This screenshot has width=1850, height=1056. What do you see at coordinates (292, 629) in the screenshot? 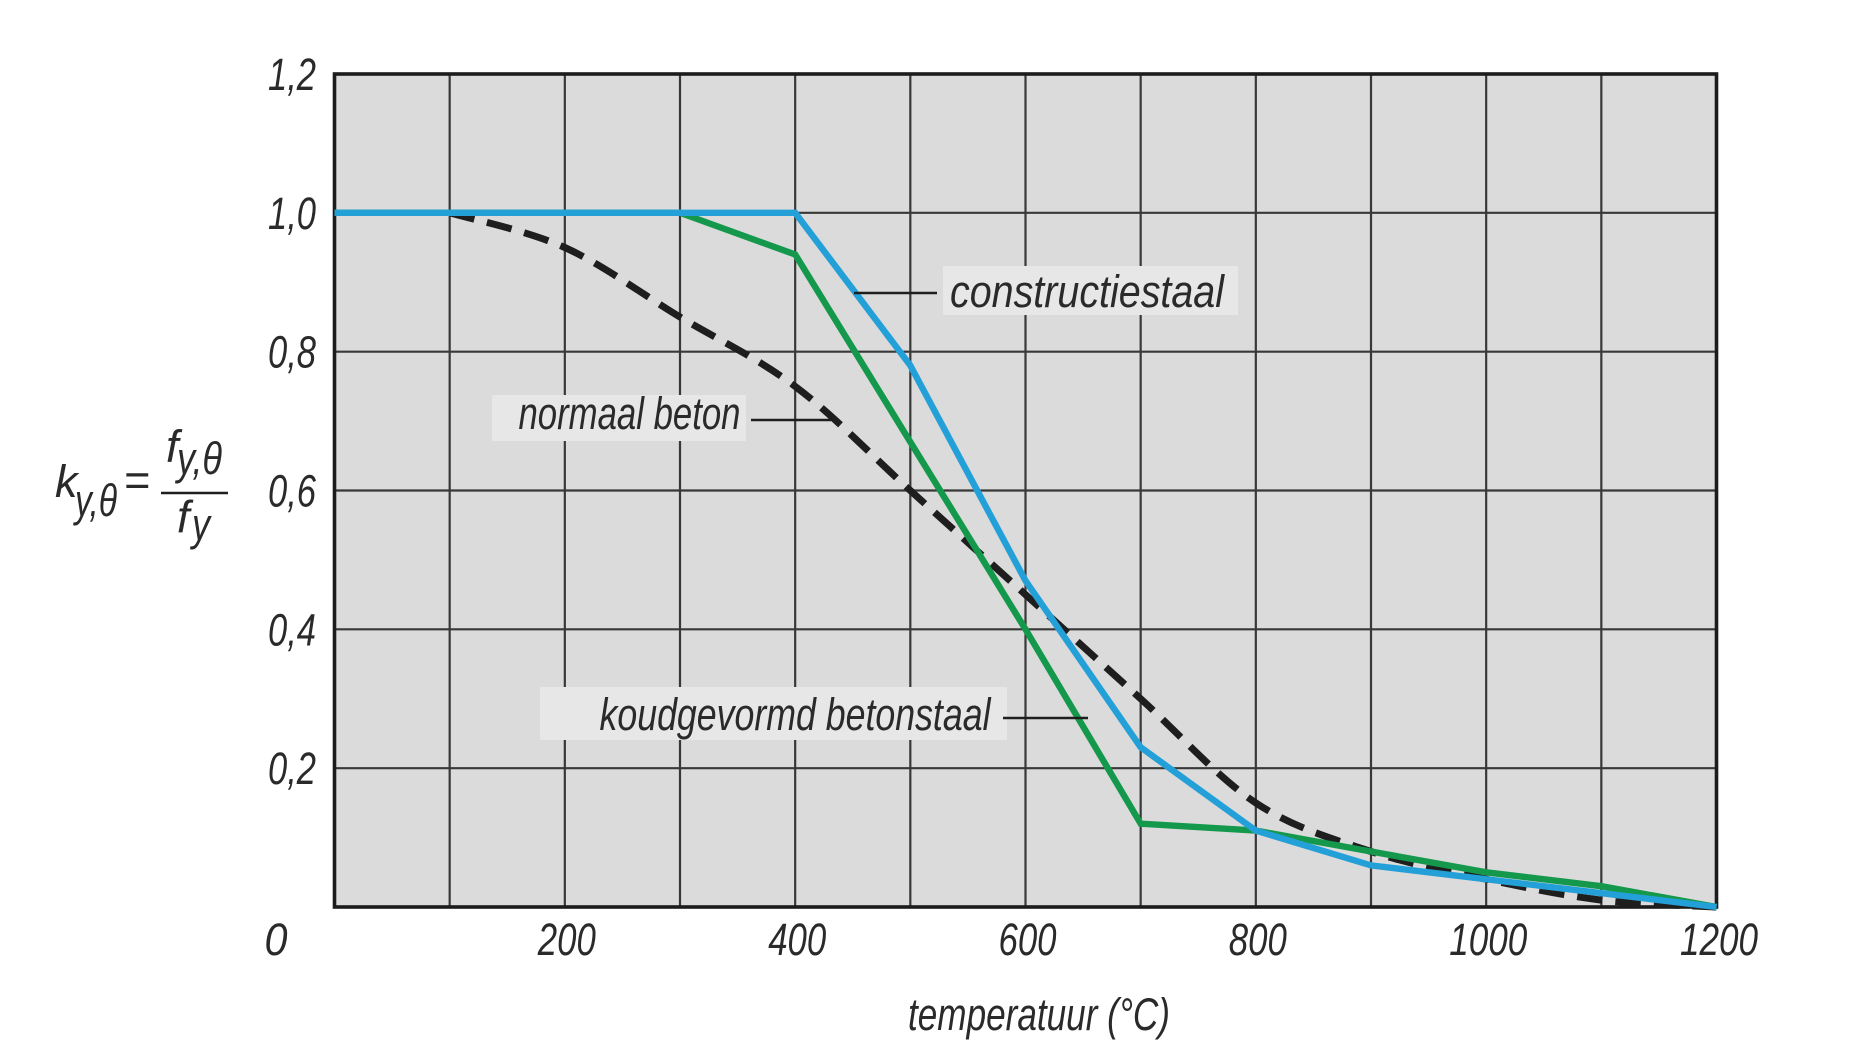
I see `svg-text: 0,4` at bounding box center [292, 629].